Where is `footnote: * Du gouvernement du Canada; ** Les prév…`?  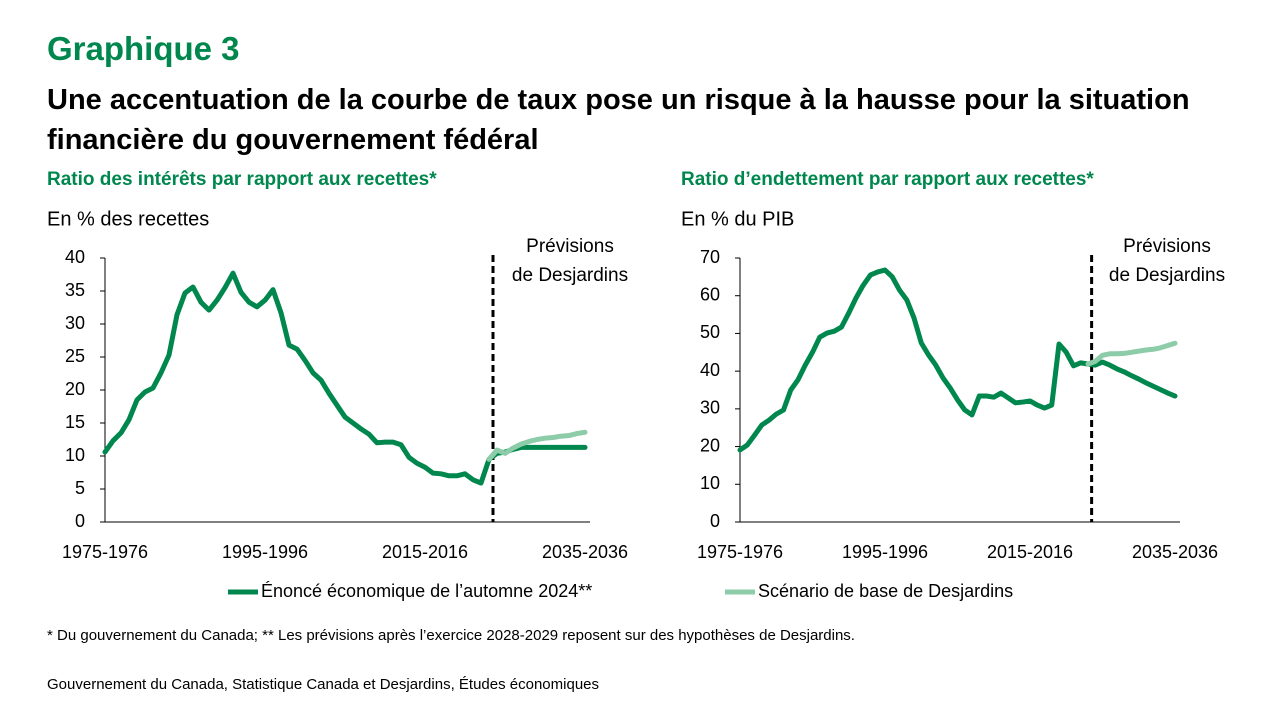
footnote: * Du gouvernement du Canada; ** Les prév… is located at coordinates (451, 635).